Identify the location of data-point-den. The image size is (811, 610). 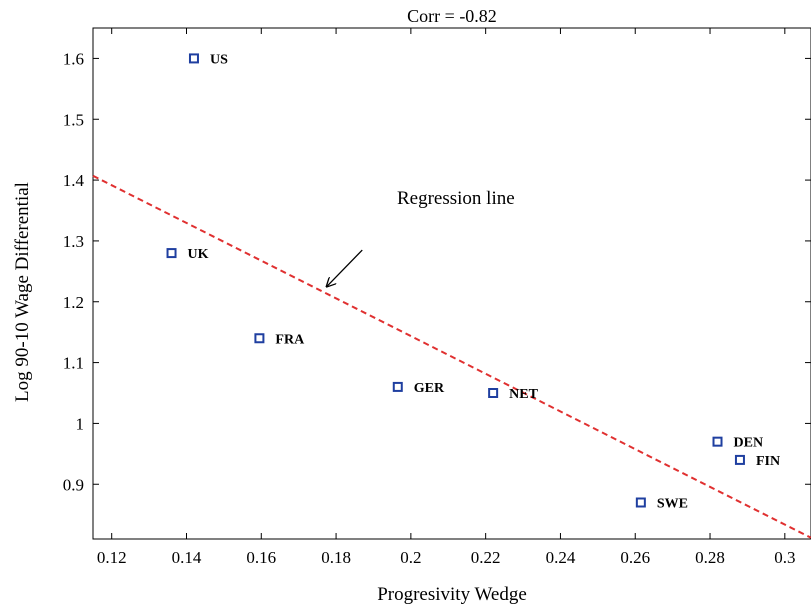
(717, 441).